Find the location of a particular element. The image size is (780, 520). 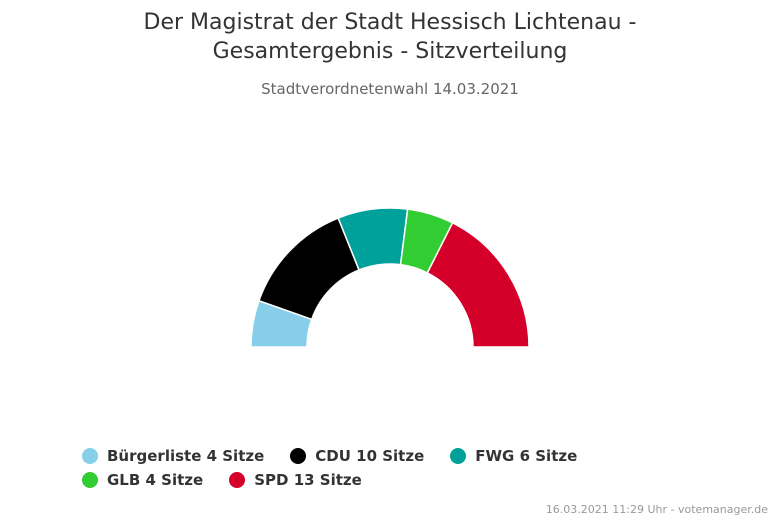

legend-item-cdu: CDU 10 Sitze is located at coordinates (357, 456).